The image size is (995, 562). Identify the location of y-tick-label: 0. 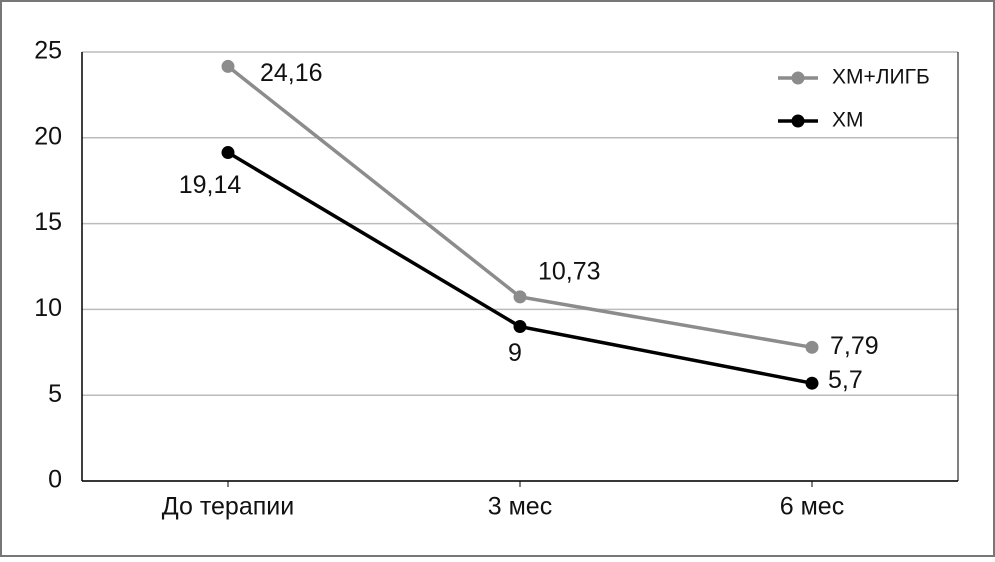
(55, 480).